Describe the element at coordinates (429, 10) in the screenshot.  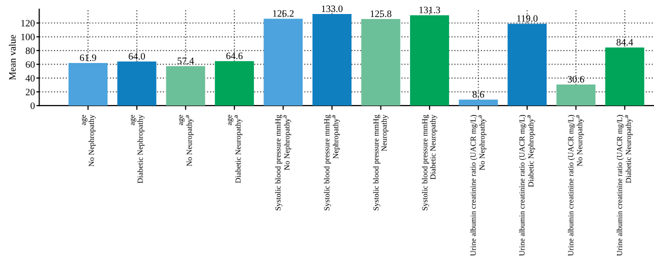
I see `data-label: 131.3` at that location.